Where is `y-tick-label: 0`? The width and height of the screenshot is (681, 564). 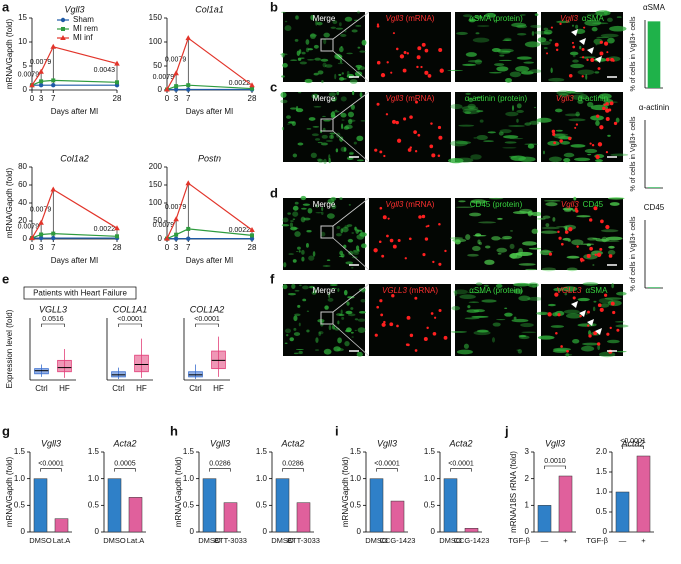
y-tick-label: 0 is located at coordinates (605, 531).